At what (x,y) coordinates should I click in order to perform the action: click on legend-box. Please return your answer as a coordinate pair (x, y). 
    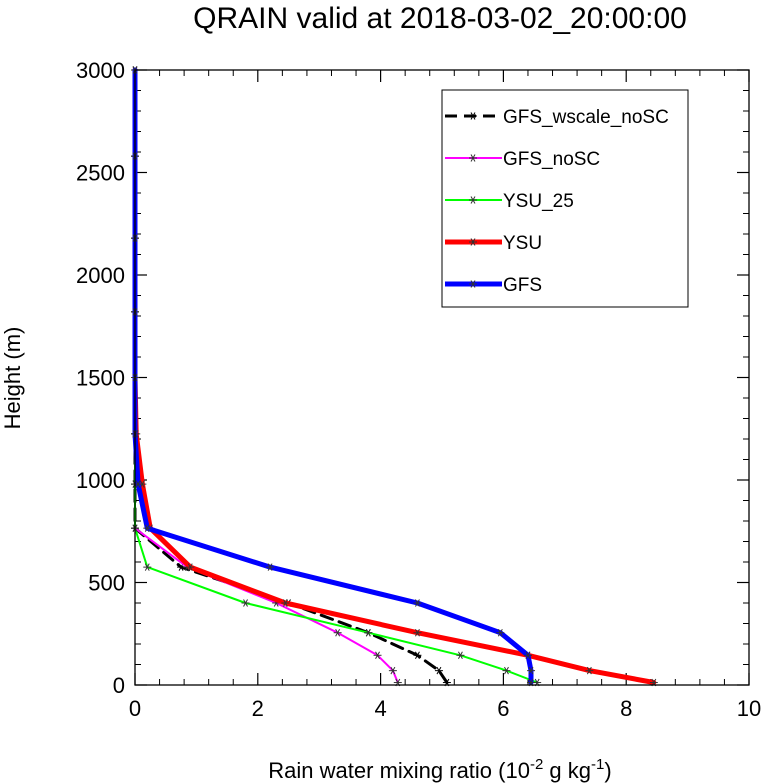
    Looking at the image, I should click on (565, 198).